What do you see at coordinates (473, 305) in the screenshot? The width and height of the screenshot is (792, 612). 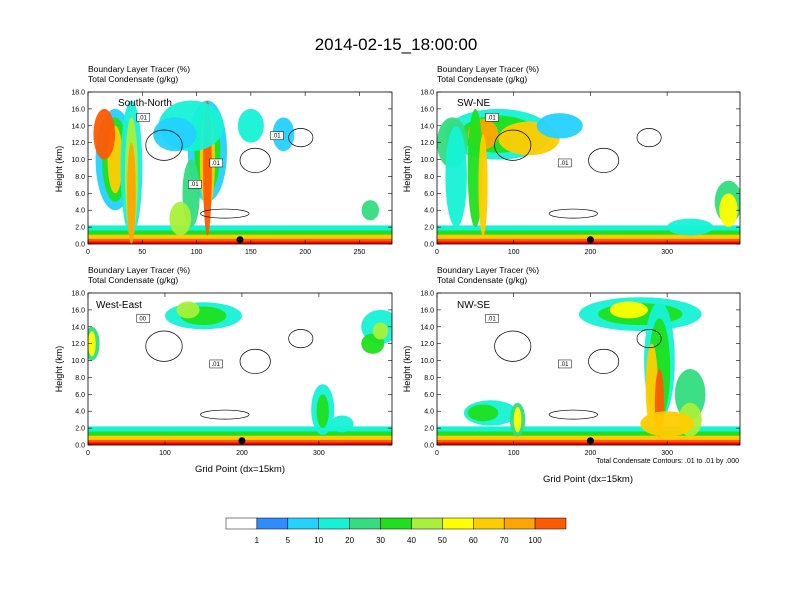 I see `section-label: NW-SE` at bounding box center [473, 305].